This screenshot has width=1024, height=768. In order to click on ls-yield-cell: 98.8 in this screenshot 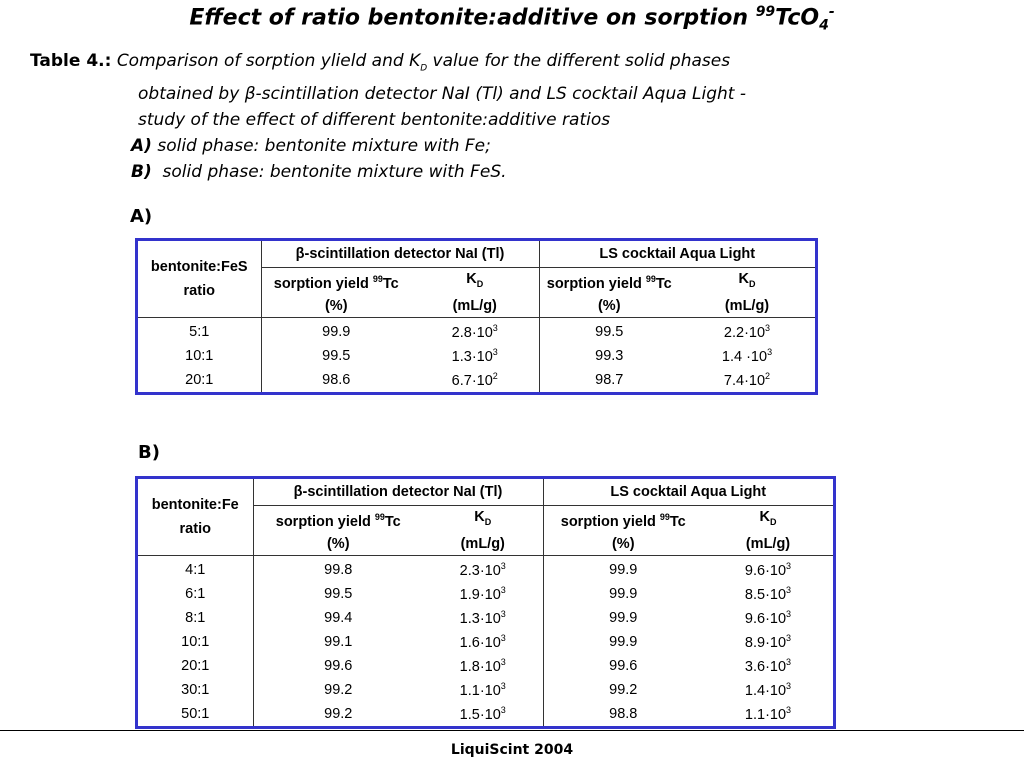, I will do `click(622, 713)`.